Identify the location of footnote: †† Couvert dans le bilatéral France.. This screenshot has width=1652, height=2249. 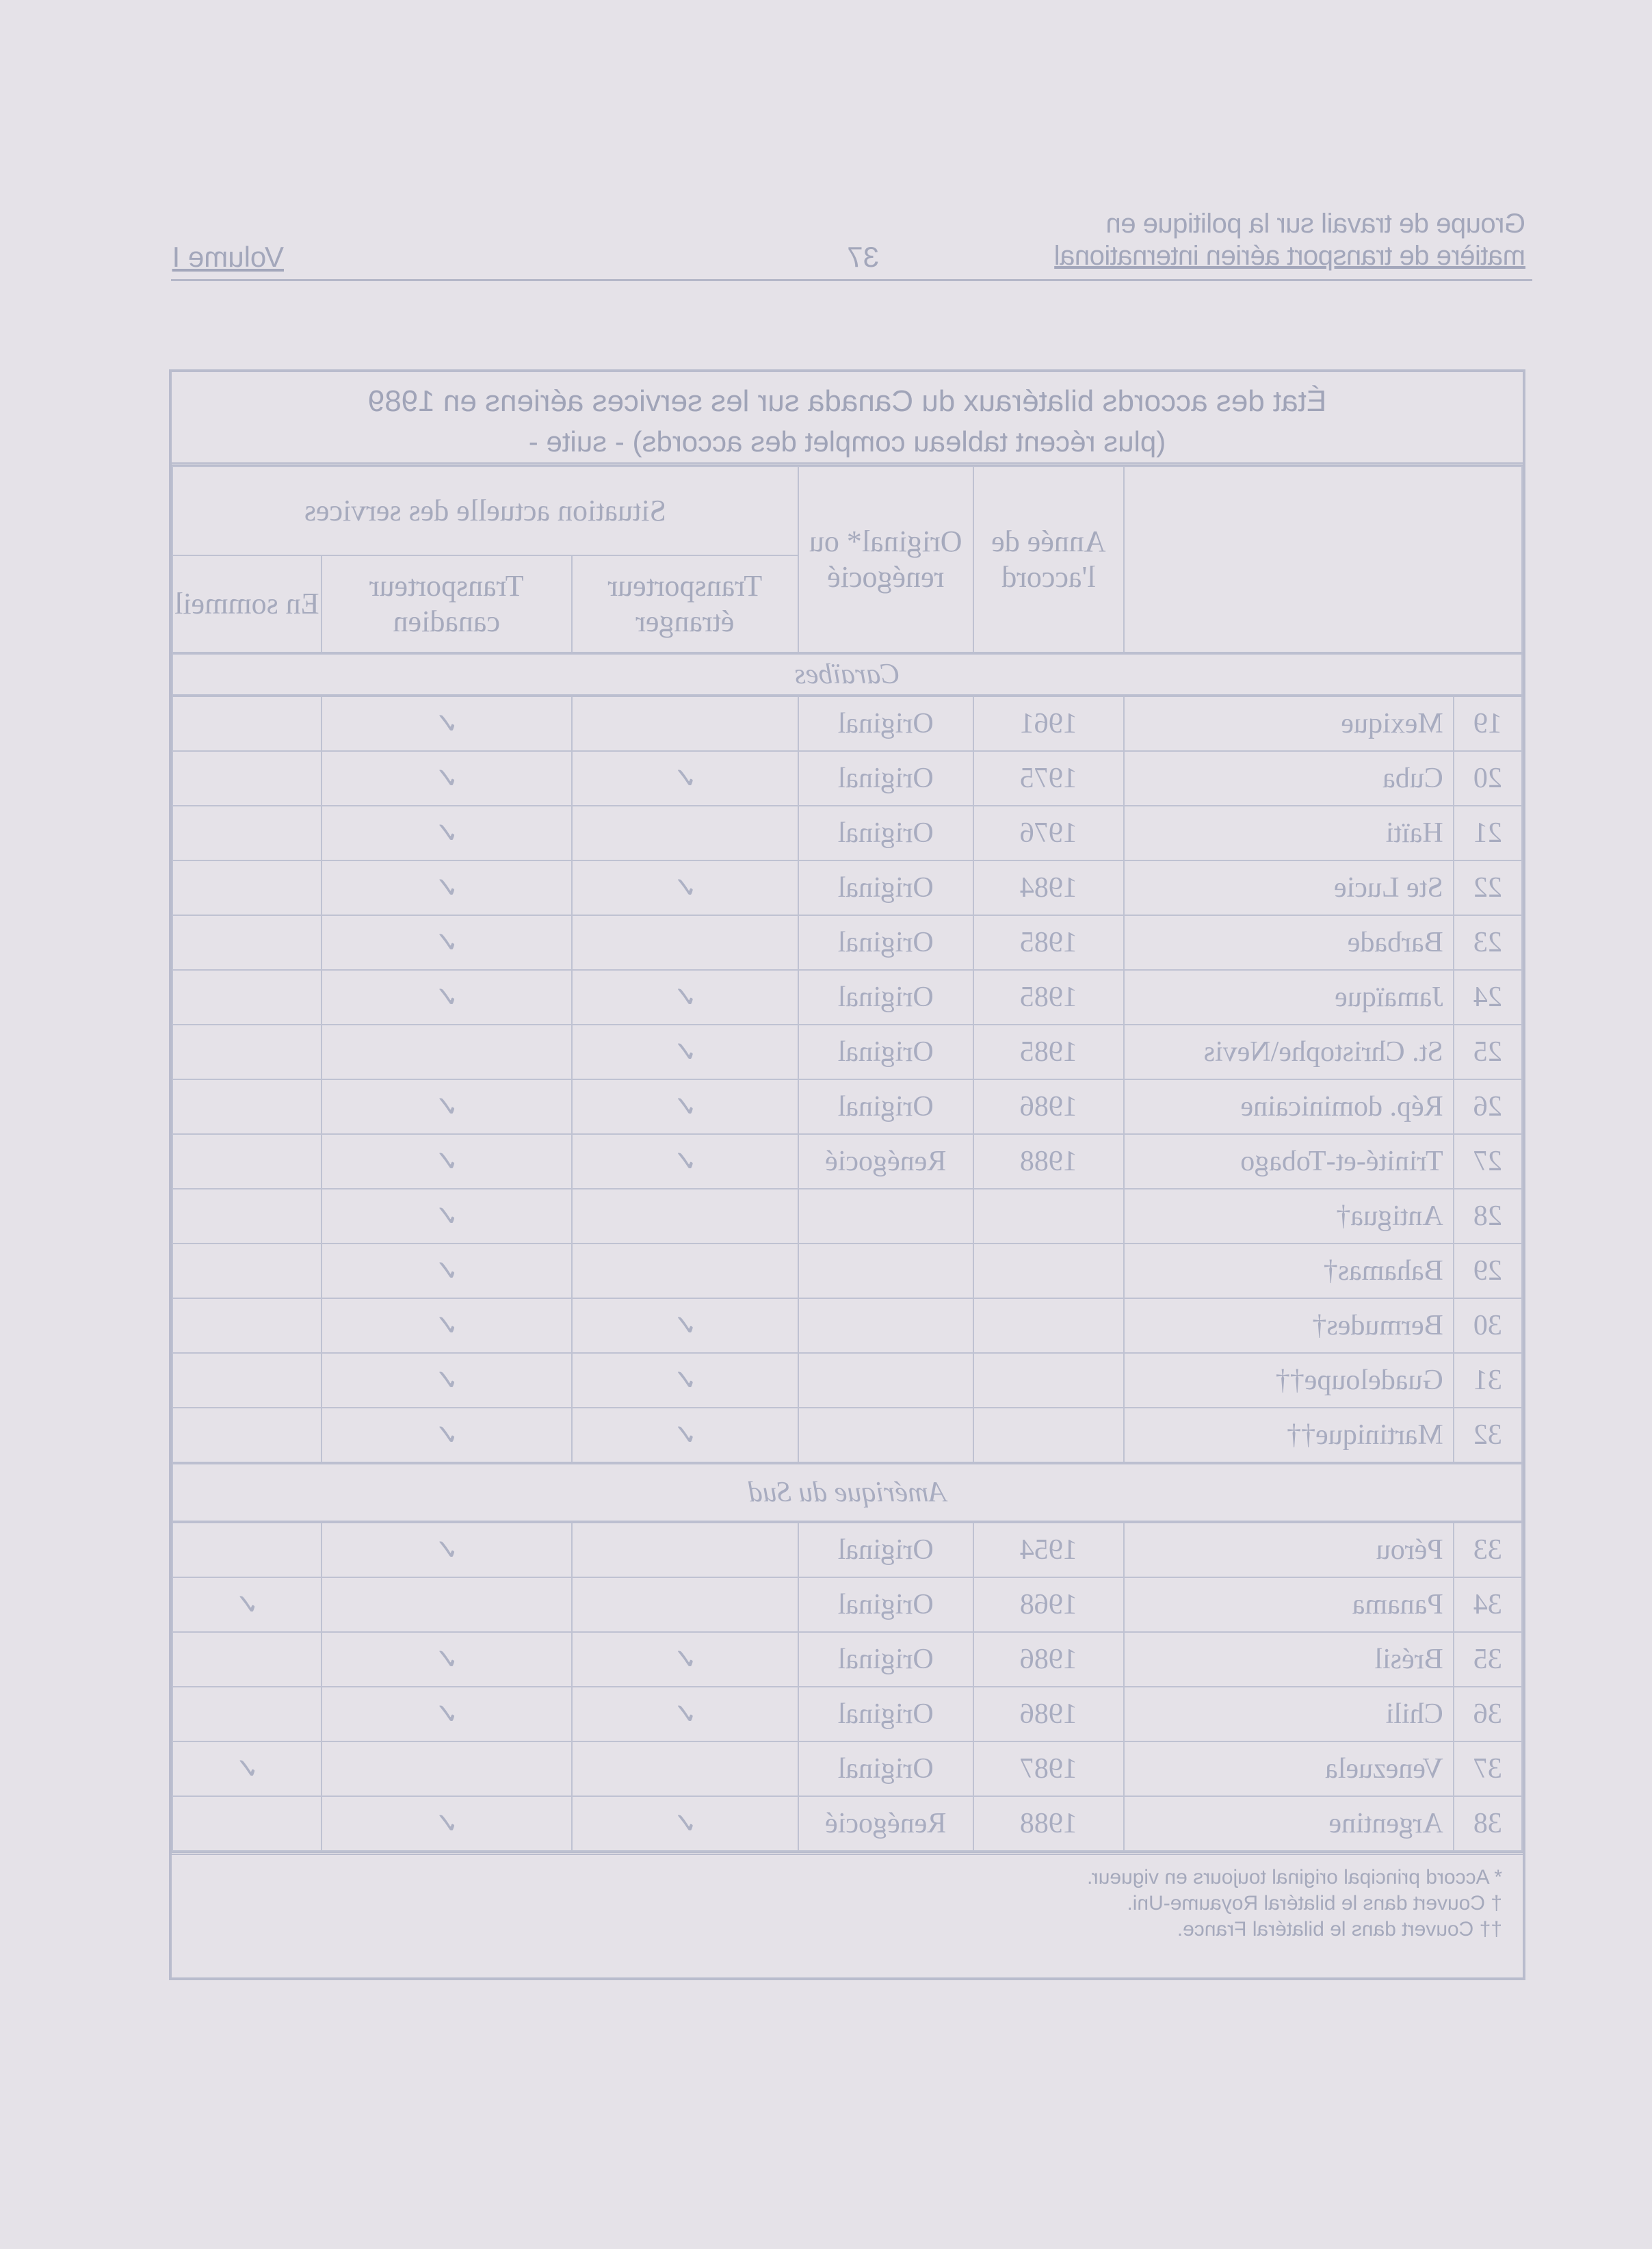
(1339, 1929).